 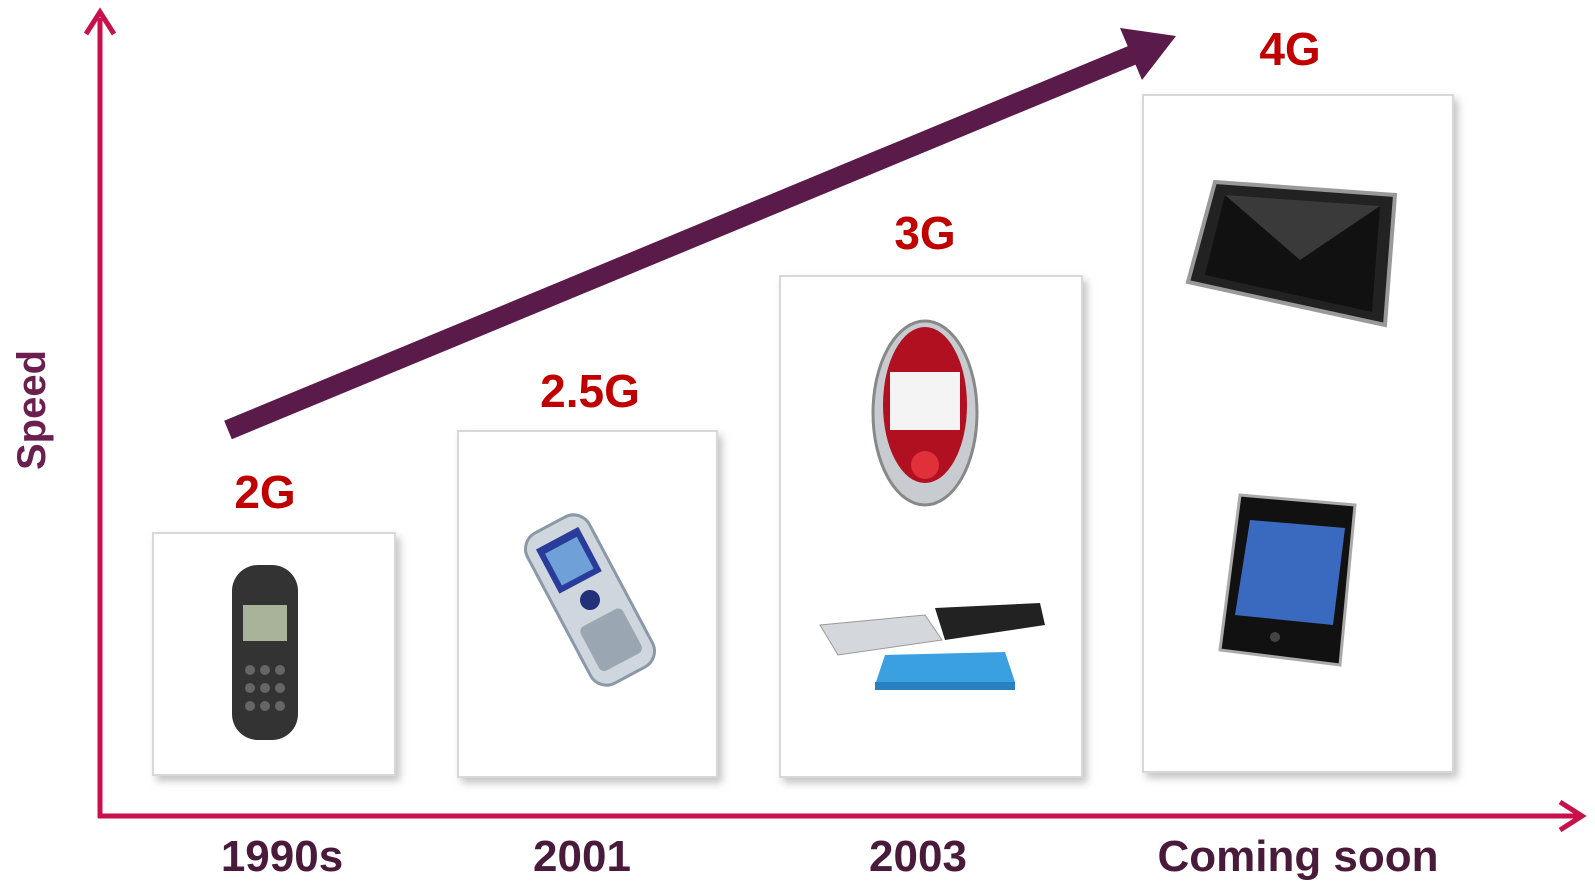 What do you see at coordinates (265, 652) in the screenshot?
I see `nokia-phone` at bounding box center [265, 652].